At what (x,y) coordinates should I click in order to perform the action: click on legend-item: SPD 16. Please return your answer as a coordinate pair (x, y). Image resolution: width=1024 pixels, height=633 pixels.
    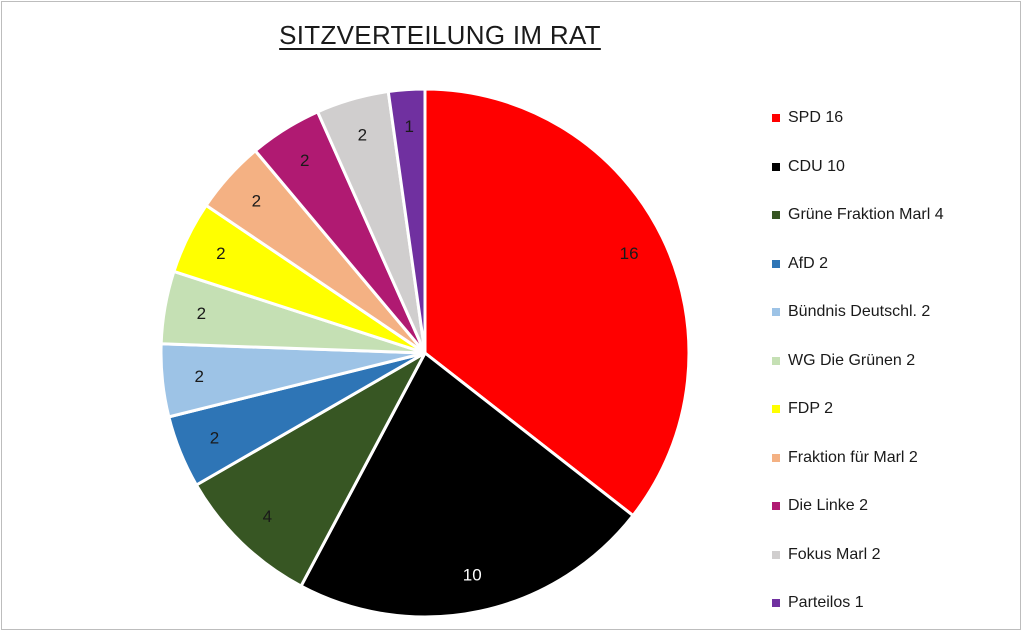
    Looking at the image, I should click on (858, 118).